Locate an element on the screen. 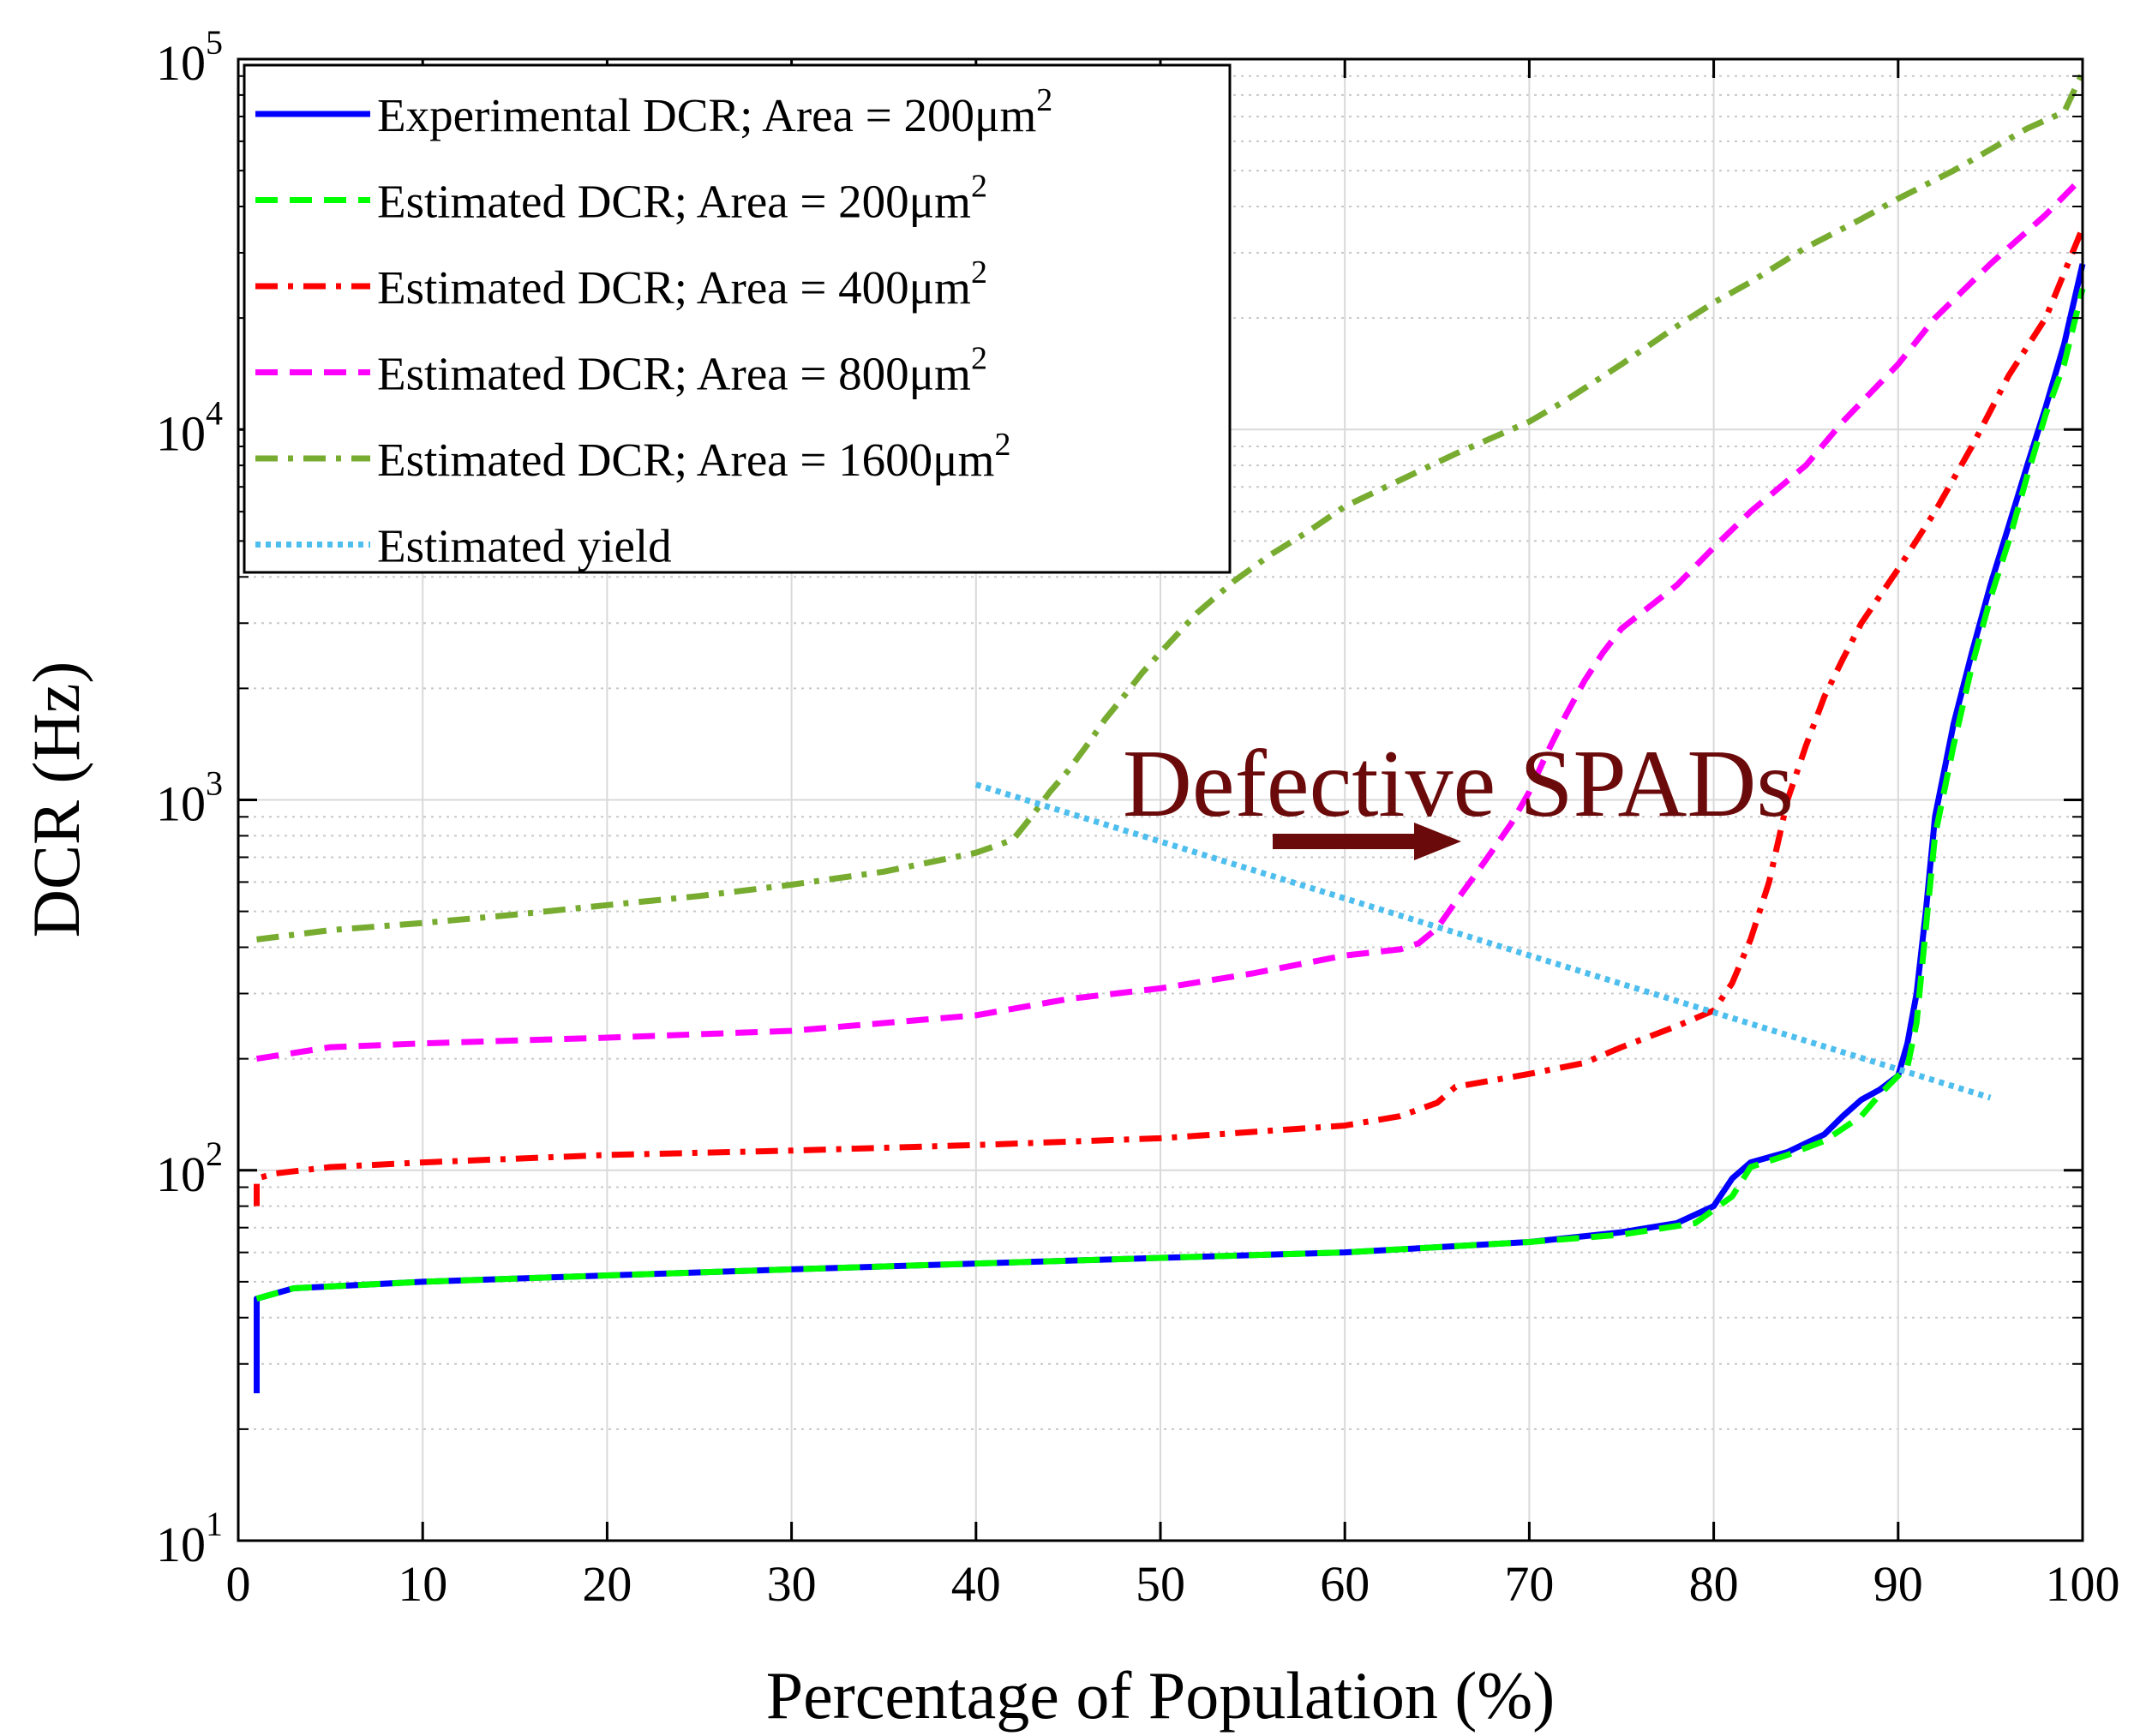 The height and width of the screenshot is (1736, 2134). y-tick-label: 10⁵ is located at coordinates (189, 57).